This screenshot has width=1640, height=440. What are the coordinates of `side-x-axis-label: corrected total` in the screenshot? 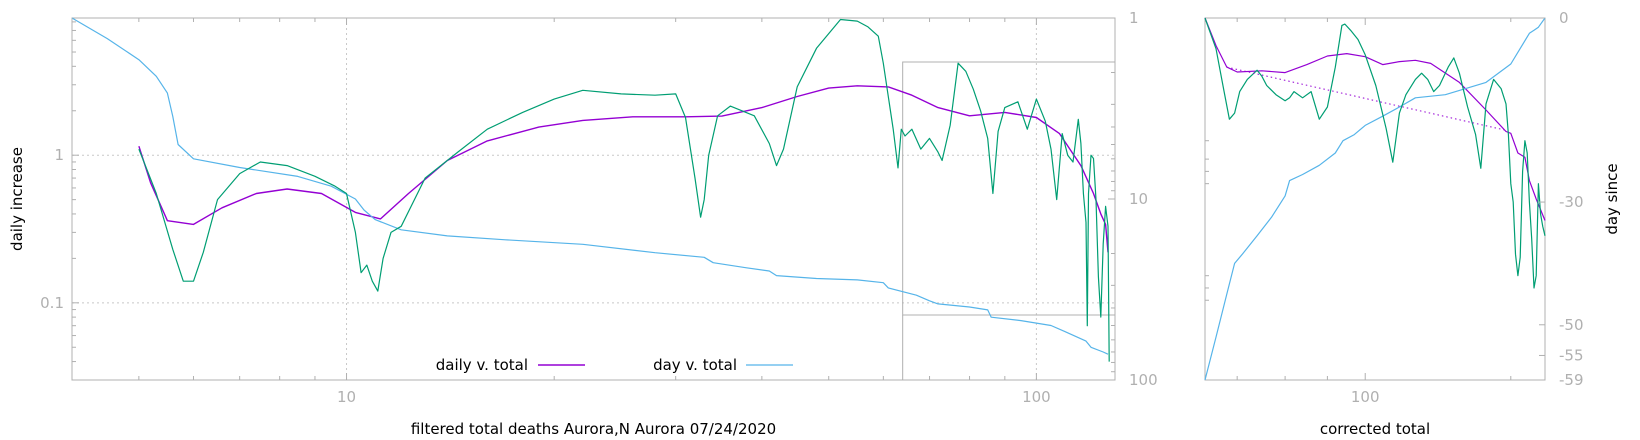 It's located at (1375, 429).